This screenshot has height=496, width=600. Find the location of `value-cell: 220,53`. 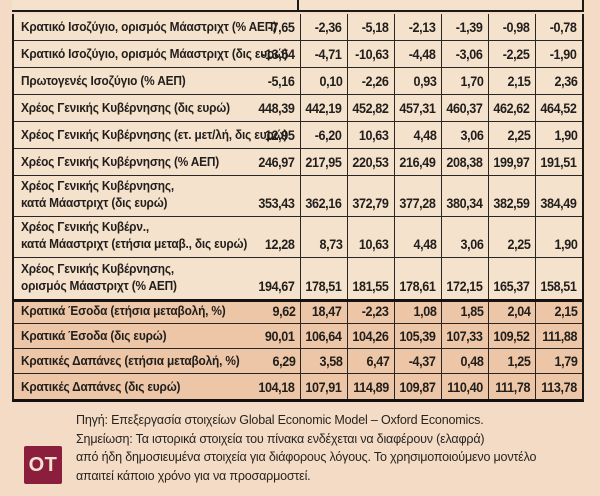

value-cell: 220,53 is located at coordinates (370, 162).